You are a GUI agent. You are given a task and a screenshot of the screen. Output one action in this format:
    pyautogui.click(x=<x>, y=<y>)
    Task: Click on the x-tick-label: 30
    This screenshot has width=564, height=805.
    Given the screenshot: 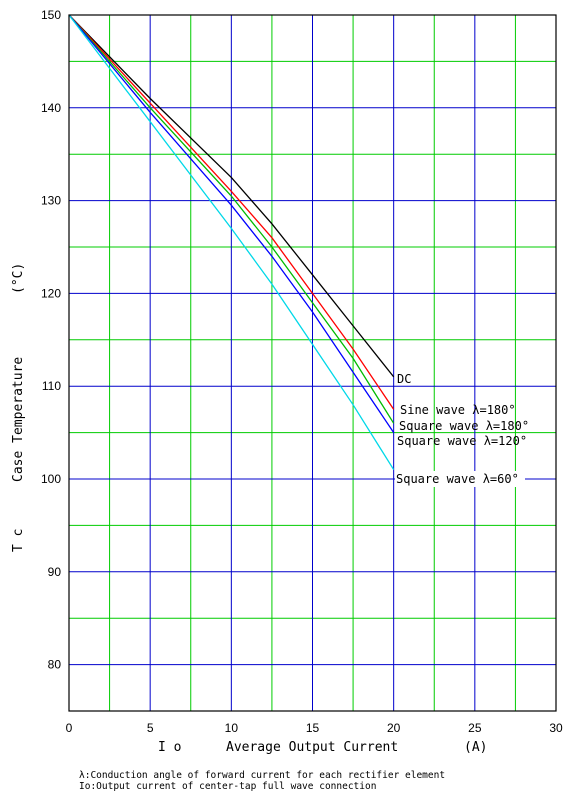 What is the action you would take?
    pyautogui.click(x=556, y=728)
    